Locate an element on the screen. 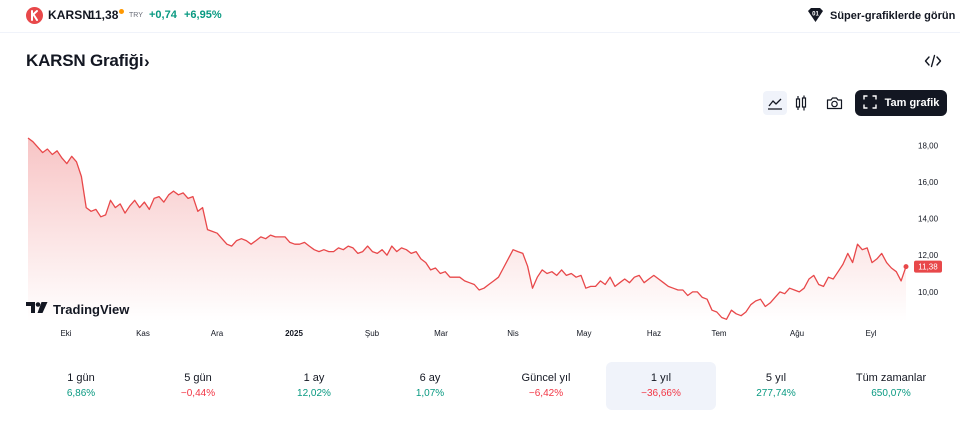 This screenshot has width=960, height=424. period-label: 1 gün is located at coordinates (81, 378).